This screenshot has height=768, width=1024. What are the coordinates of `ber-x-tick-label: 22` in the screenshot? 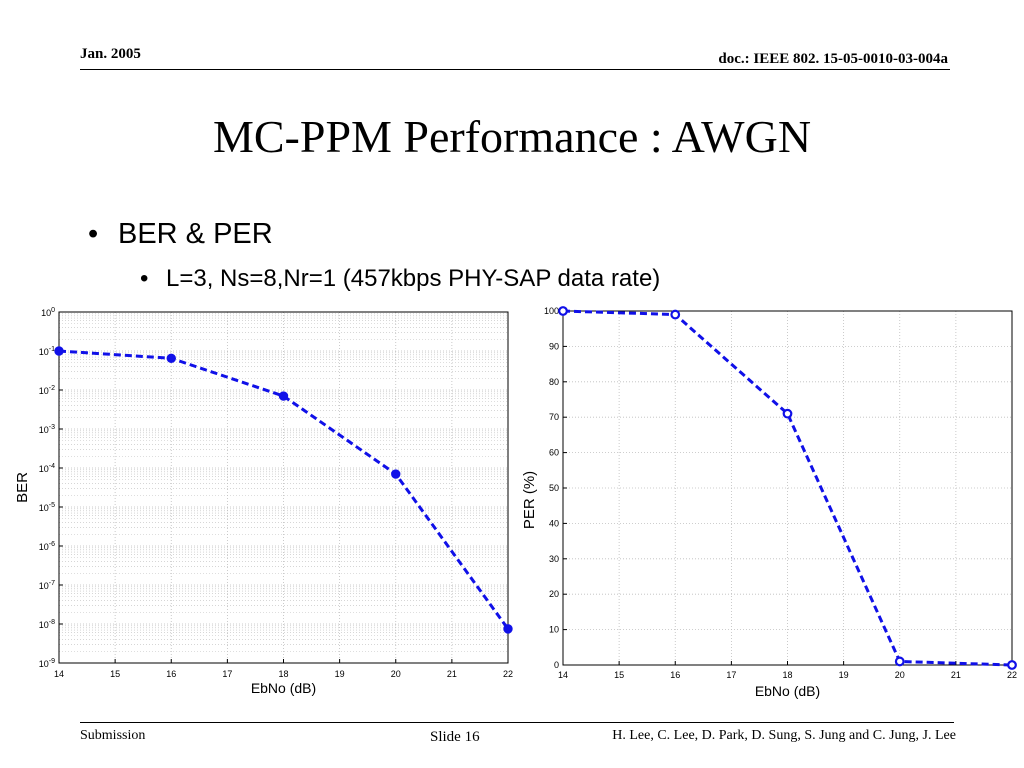 It's located at (508, 674).